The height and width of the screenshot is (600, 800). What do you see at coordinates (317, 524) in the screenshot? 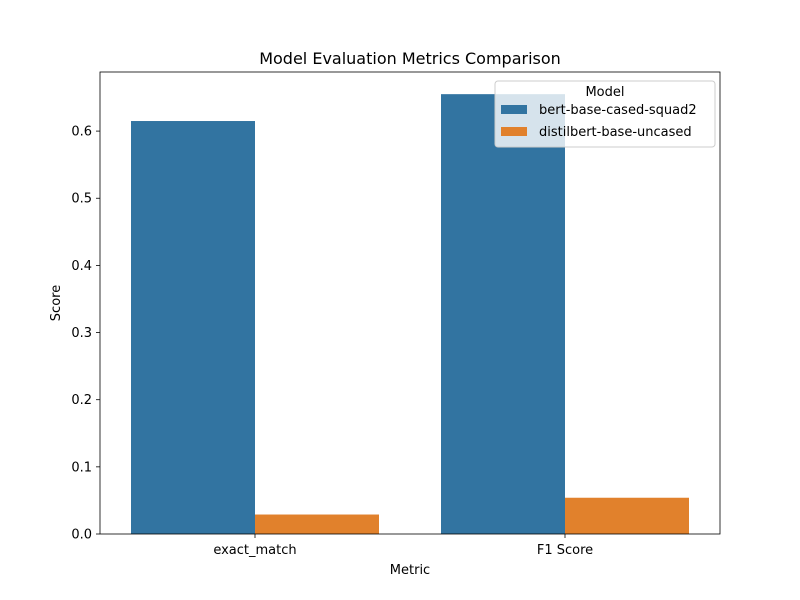
I see `bar-distilbert-base-uncased-exact_match` at bounding box center [317, 524].